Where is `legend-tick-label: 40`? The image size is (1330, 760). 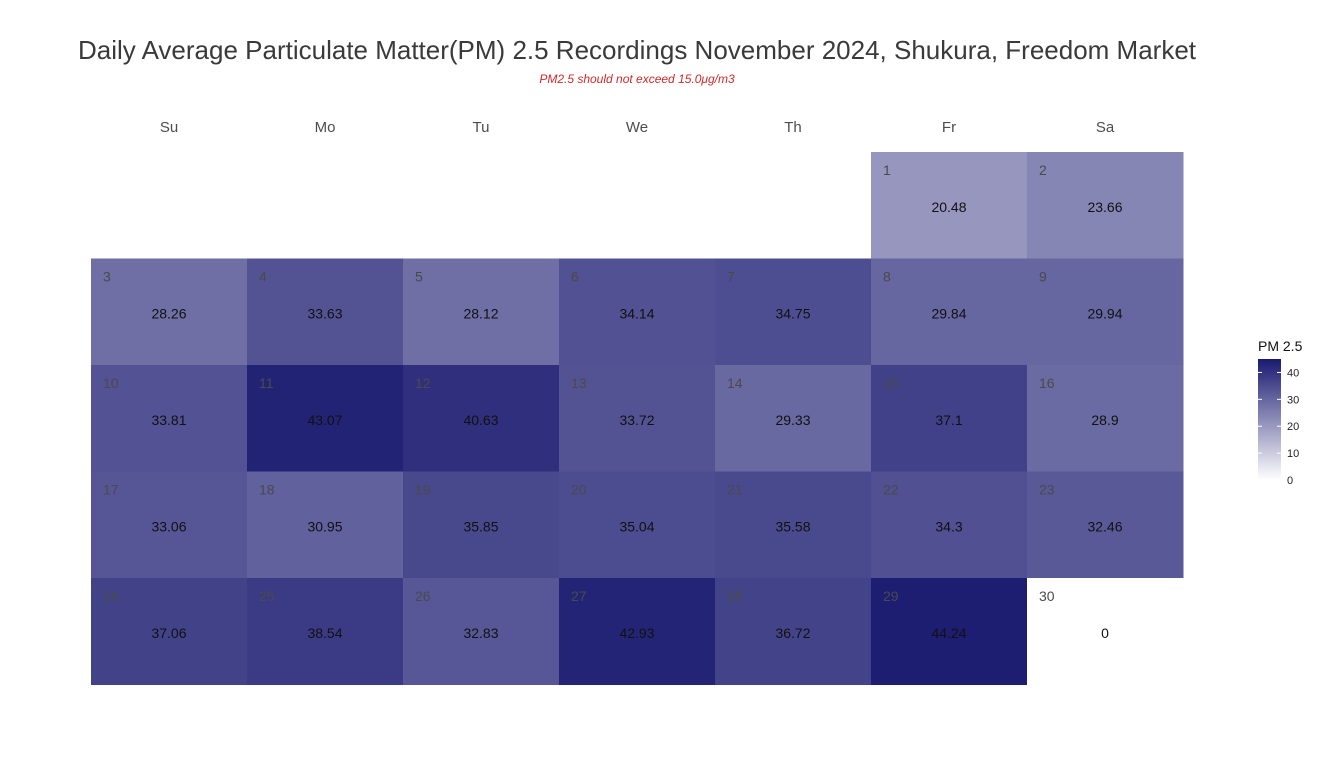 legend-tick-label: 40 is located at coordinates (1293, 373).